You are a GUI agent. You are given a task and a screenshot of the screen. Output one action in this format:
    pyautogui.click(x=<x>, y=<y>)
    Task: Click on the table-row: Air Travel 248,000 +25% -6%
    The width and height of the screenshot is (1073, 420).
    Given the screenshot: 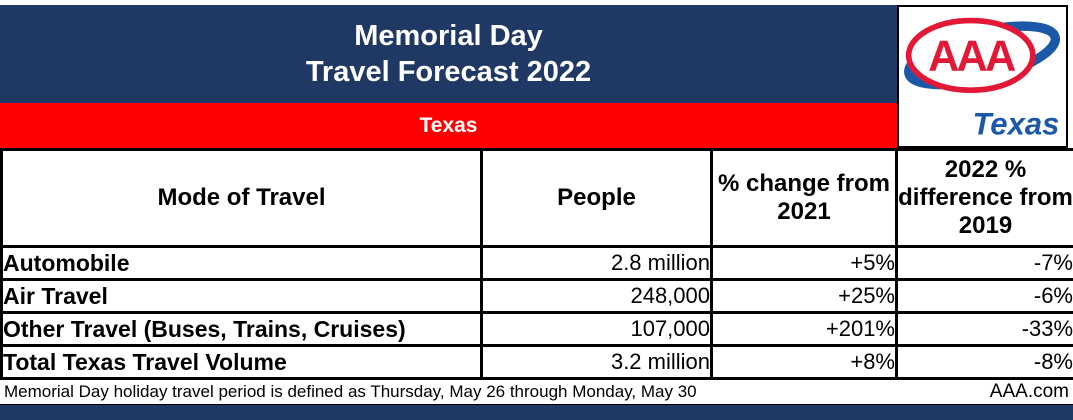 What is the action you would take?
    pyautogui.click(x=536, y=296)
    